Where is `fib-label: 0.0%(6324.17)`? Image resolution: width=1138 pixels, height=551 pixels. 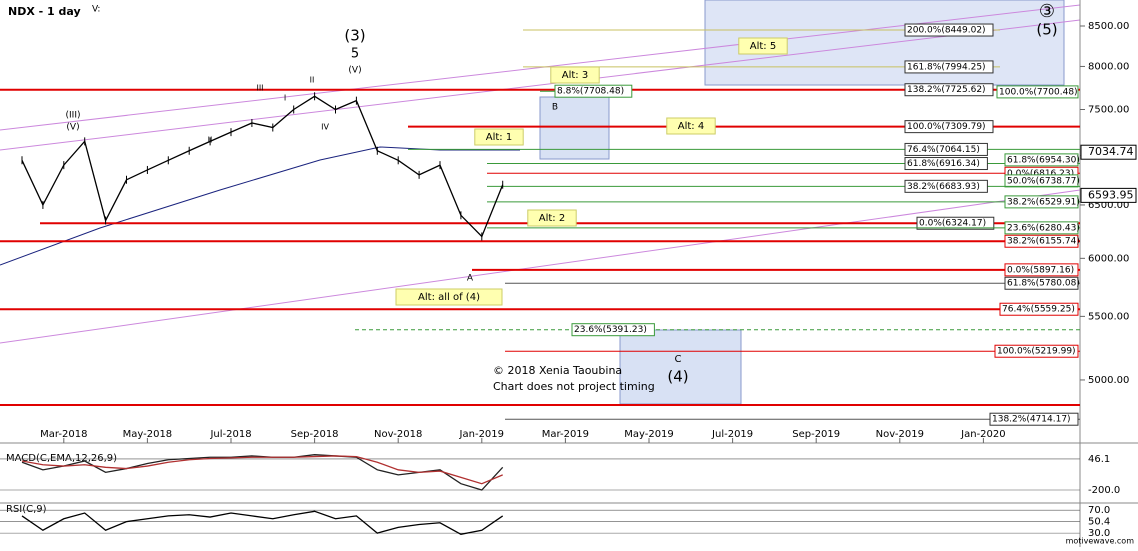
fib-label: 0.0%(6324.17) is located at coordinates (952, 224).